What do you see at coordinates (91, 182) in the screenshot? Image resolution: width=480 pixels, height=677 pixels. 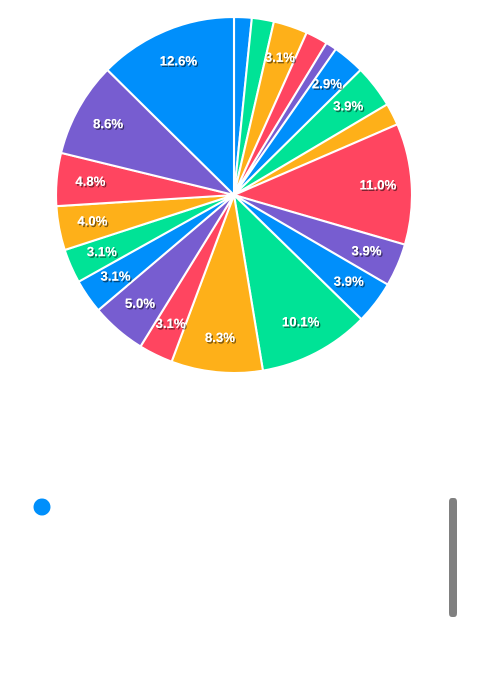 I see `data-label: 4.8%` at bounding box center [91, 182].